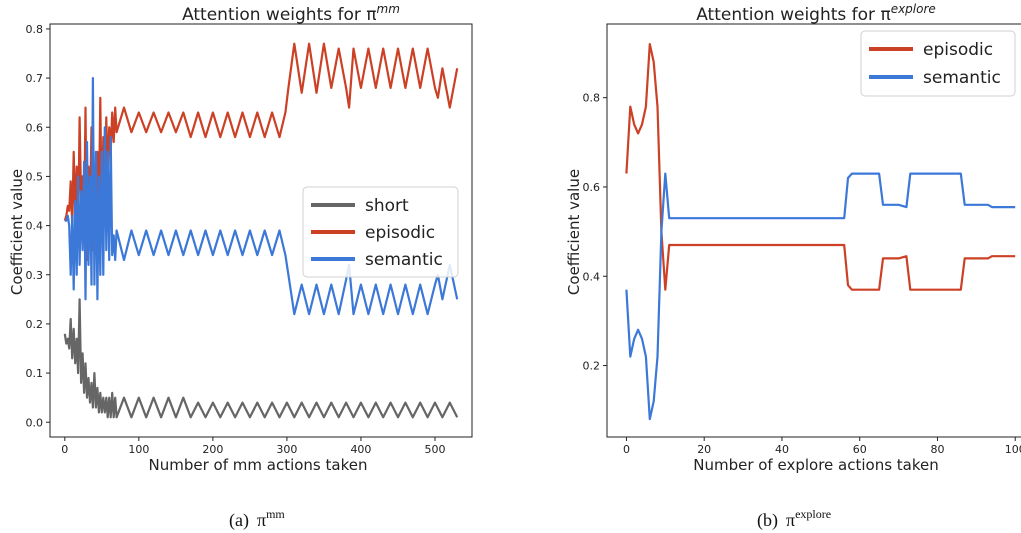  Describe the element at coordinates (704, 449) in the screenshot. I see `x-tick-label: 20` at that location.